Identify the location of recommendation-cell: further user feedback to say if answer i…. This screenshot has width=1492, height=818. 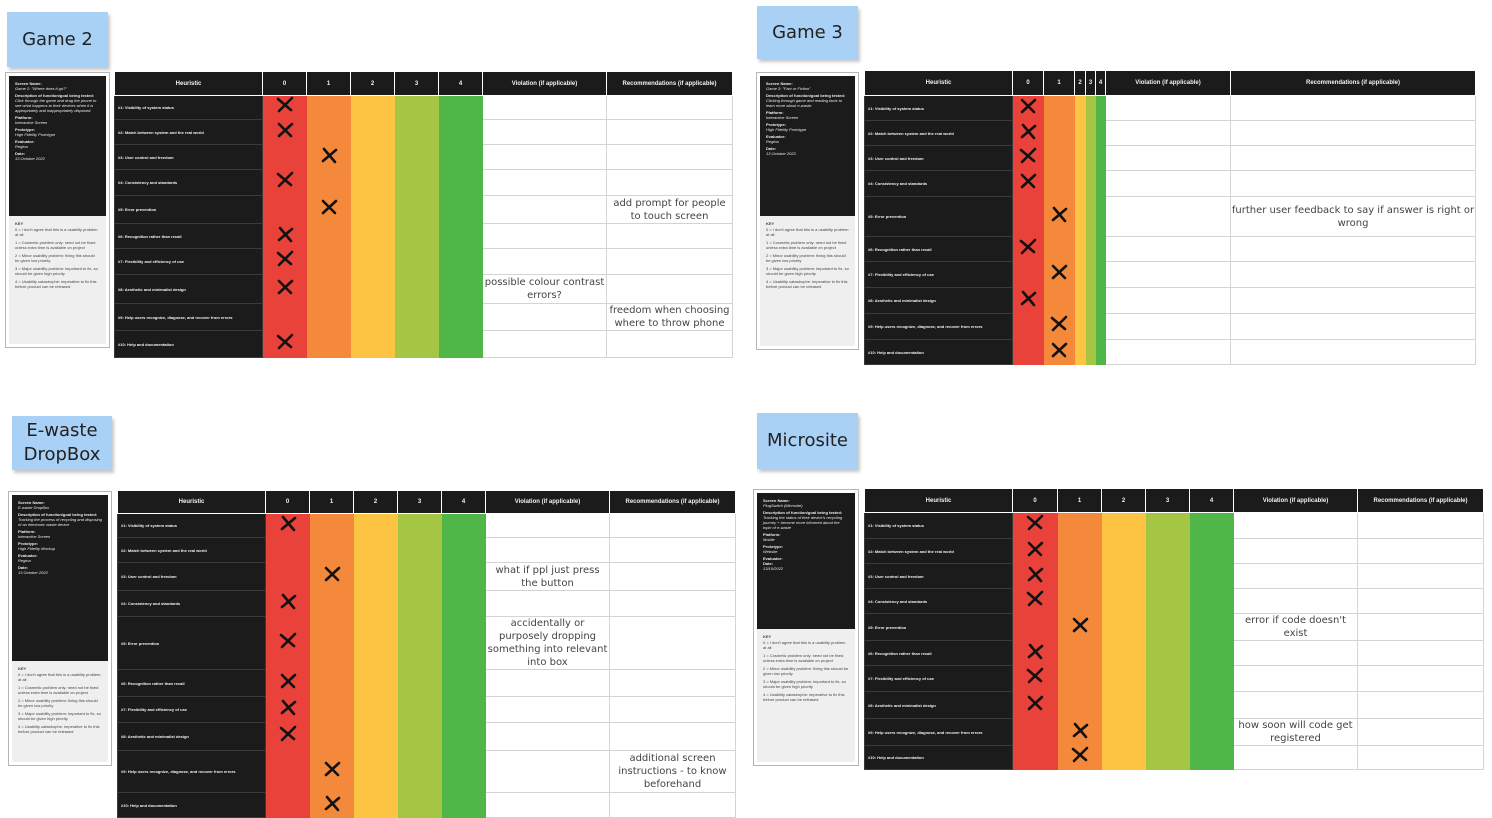
(1353, 216).